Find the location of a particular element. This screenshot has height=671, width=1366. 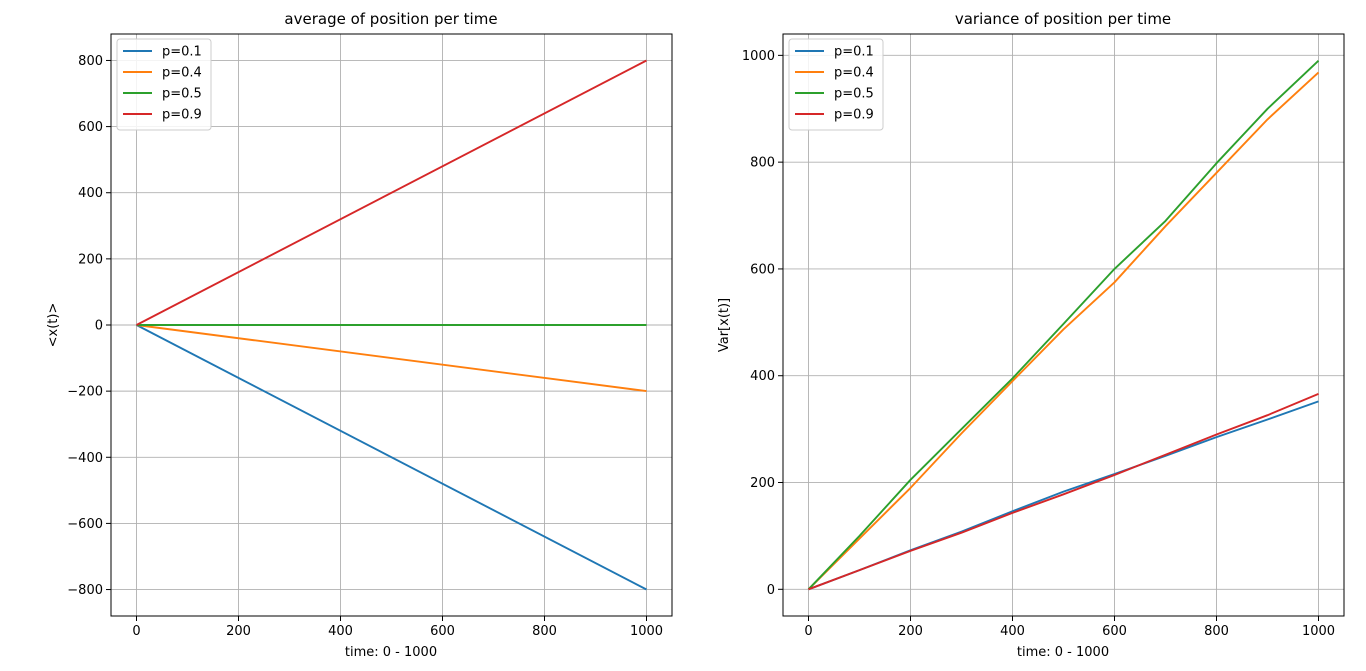

chart-title: variance of position per time is located at coordinates (1063, 19).